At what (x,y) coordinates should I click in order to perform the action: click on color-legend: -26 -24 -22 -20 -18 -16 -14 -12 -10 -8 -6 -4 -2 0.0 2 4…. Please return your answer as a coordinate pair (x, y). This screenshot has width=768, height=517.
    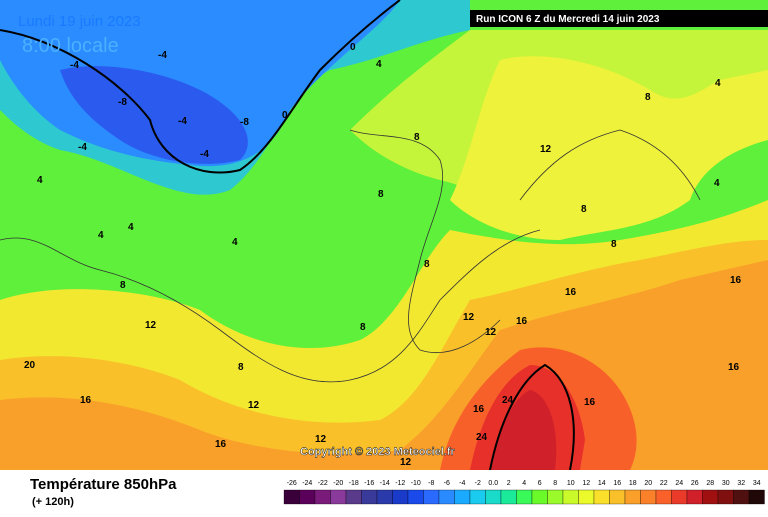
    Looking at the image, I should click on (524, 492).